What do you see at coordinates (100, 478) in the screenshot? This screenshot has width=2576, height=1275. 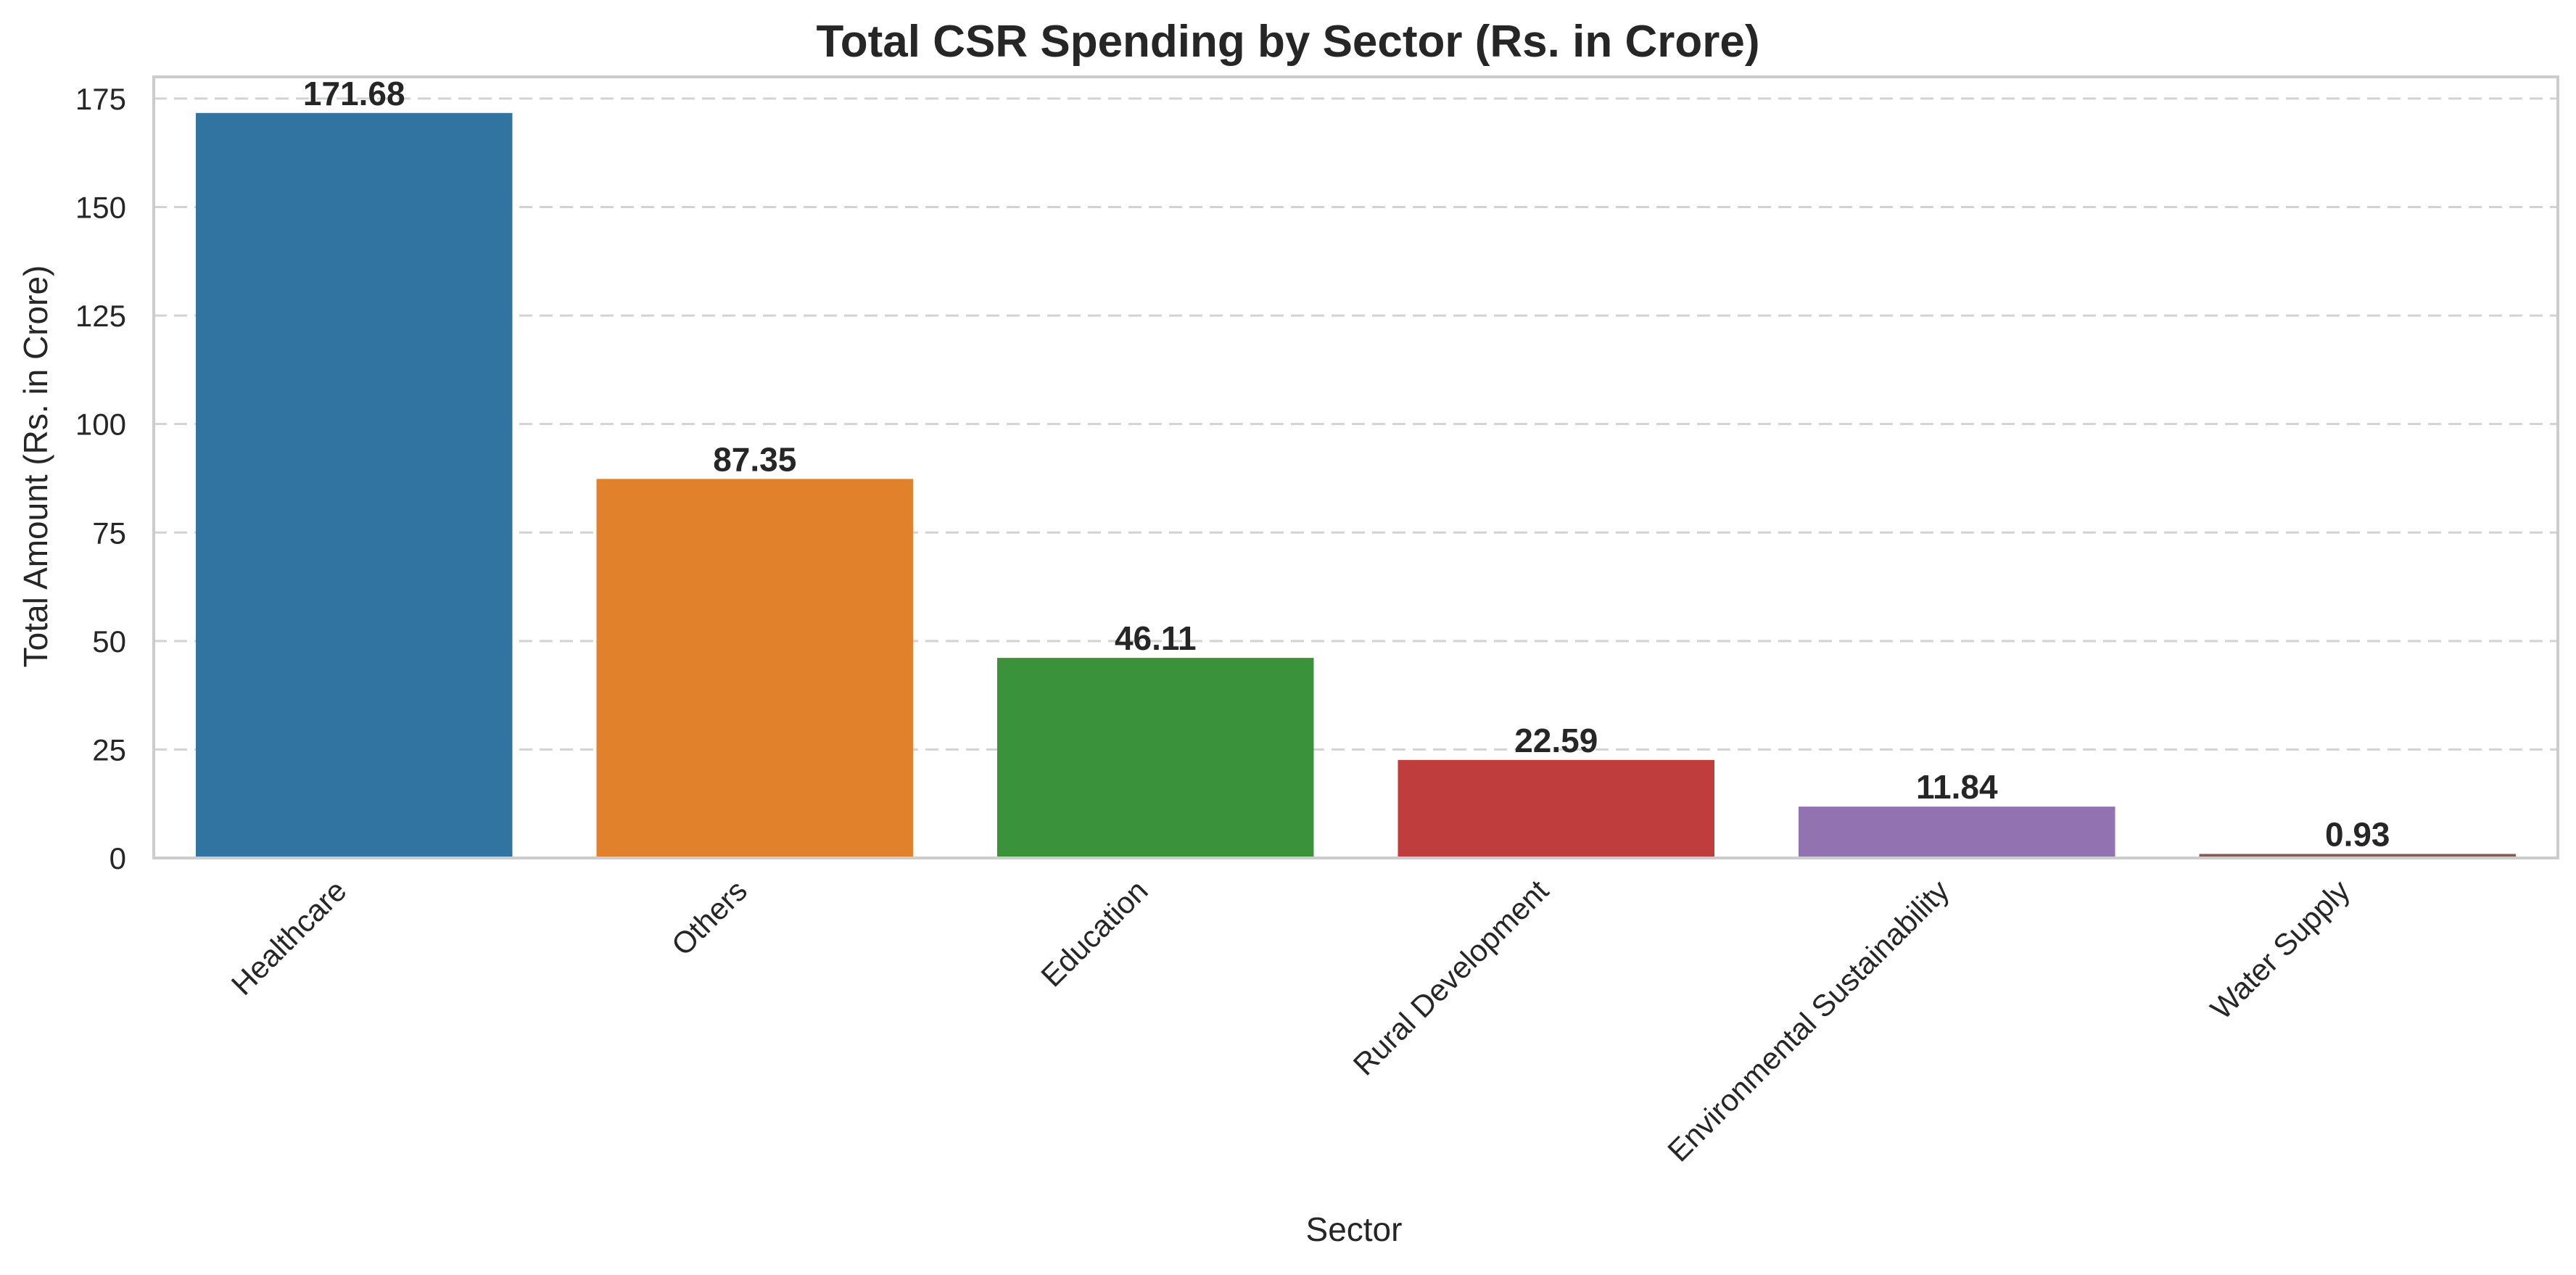 I see `y-axis-ticks: 0 25 50 75 100 125 150 175` at bounding box center [100, 478].